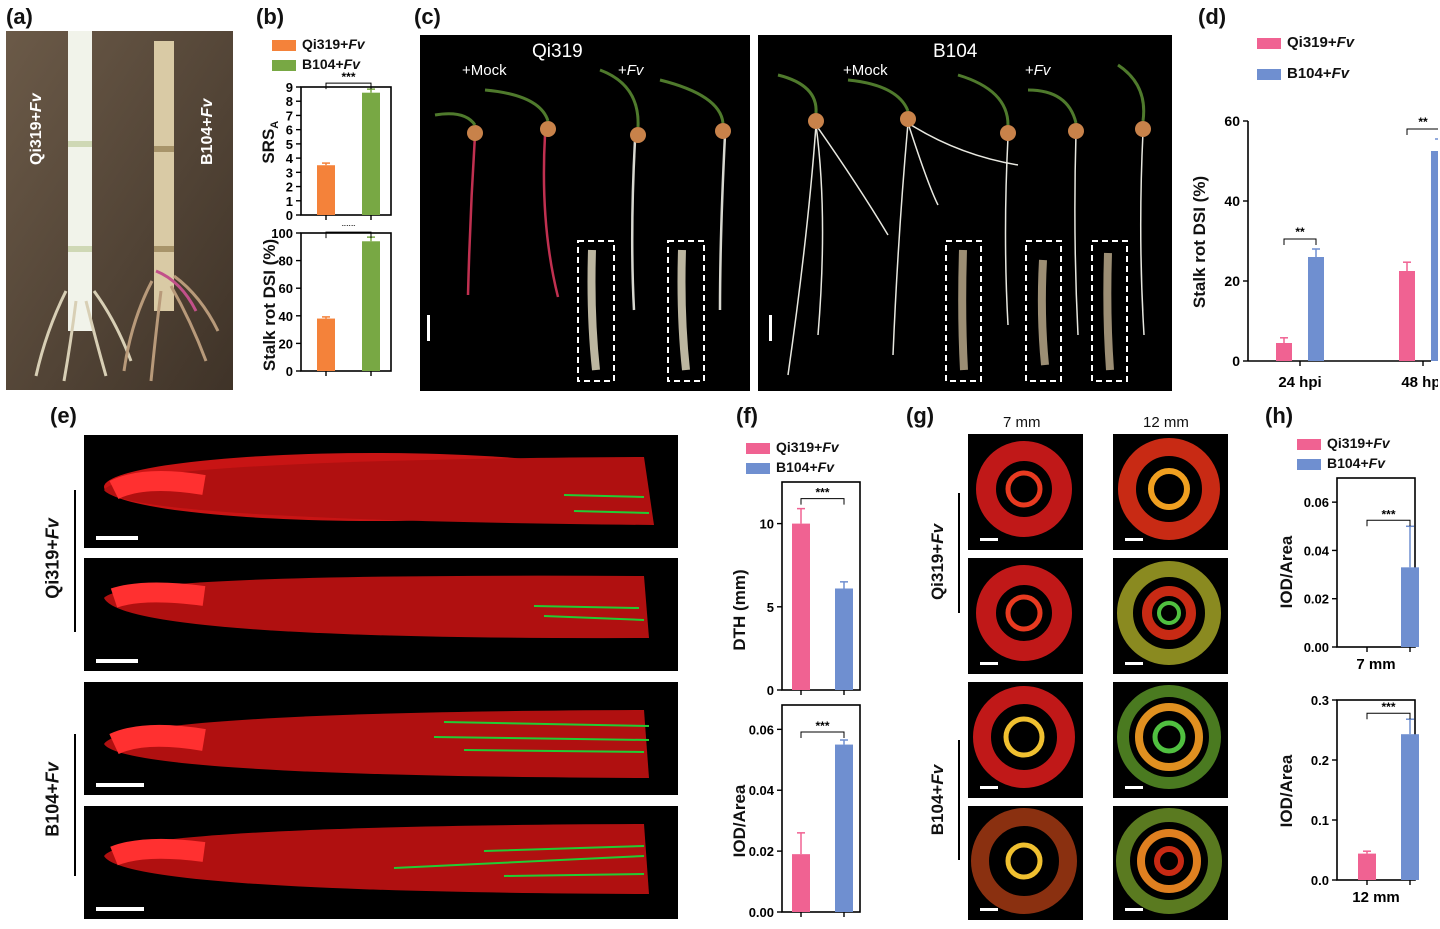 This screenshot has width=1440, height=929. I want to click on x-tick-label: 48 hpi, so click(1419, 382).